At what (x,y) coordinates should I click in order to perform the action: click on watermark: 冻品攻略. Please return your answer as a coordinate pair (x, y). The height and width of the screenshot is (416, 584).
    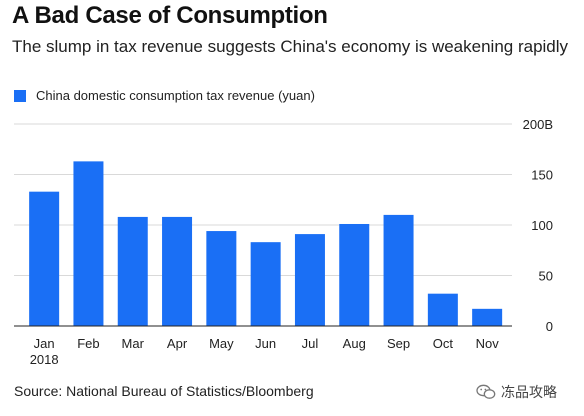
    Looking at the image, I should click on (516, 392).